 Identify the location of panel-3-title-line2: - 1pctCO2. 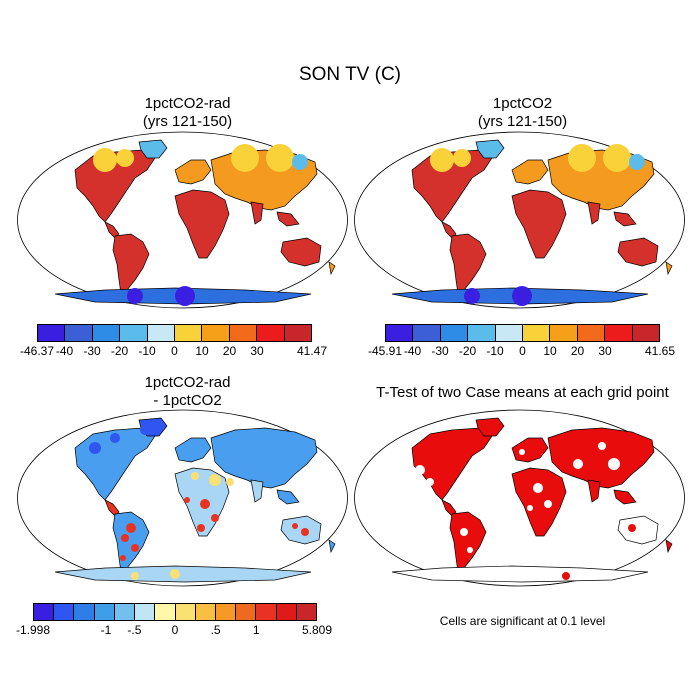
(187, 400).